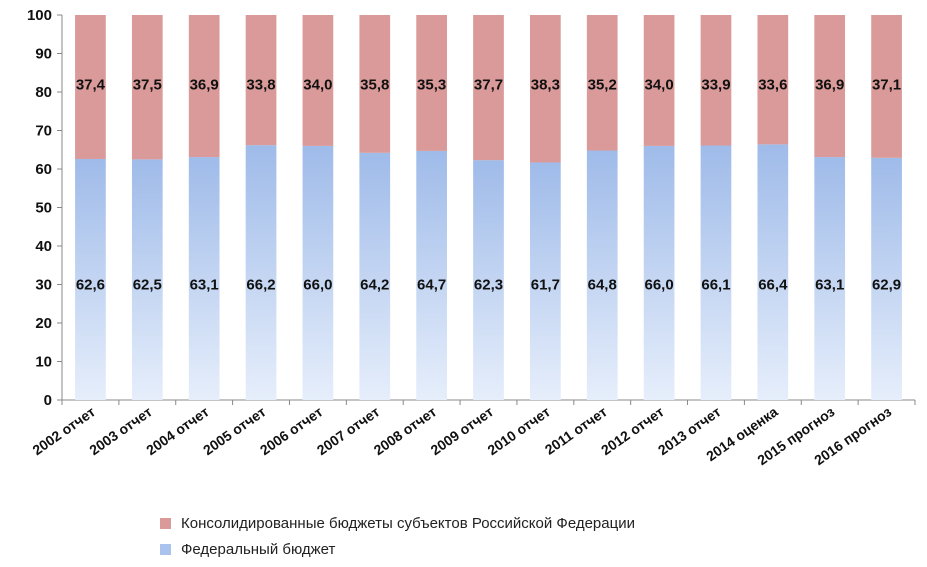 This screenshot has height=567, width=927. I want to click on data-label-federal: 66,1, so click(715, 285).